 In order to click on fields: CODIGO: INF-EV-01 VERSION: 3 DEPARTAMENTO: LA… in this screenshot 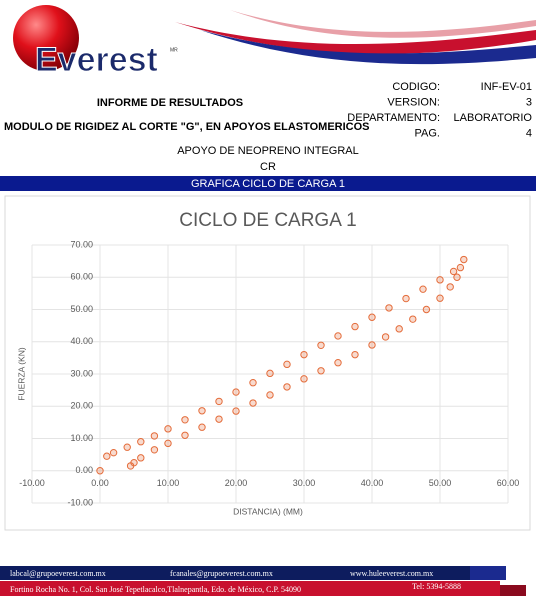, I will do `click(439, 110)`.